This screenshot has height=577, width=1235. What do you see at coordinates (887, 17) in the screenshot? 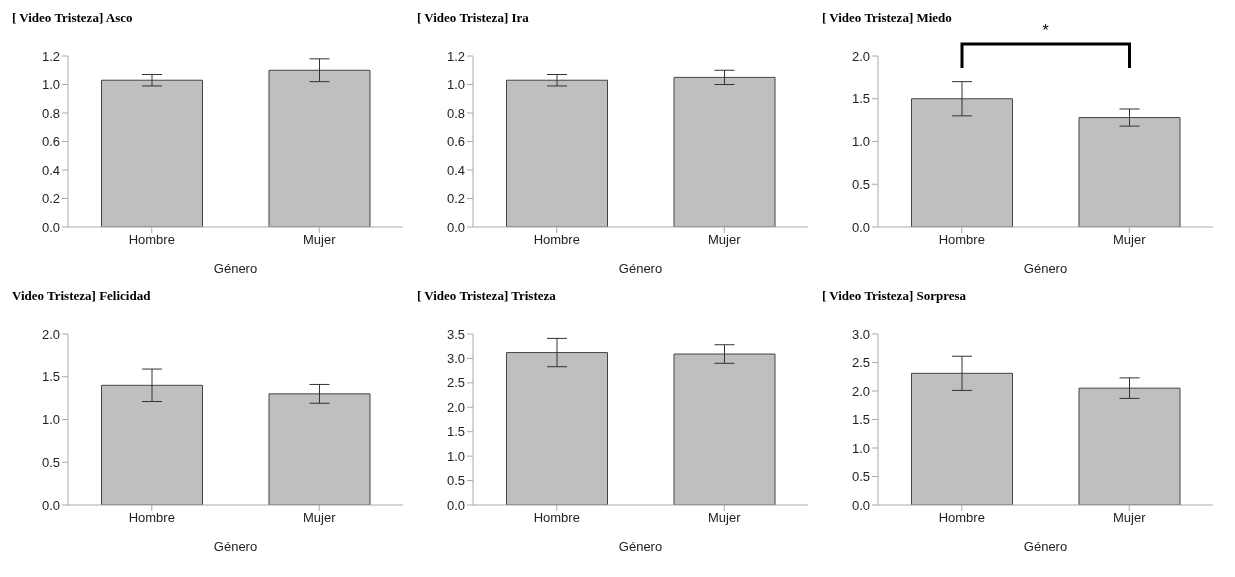
I see `chart-title: [ Video Tristeza] Miedo` at bounding box center [887, 17].